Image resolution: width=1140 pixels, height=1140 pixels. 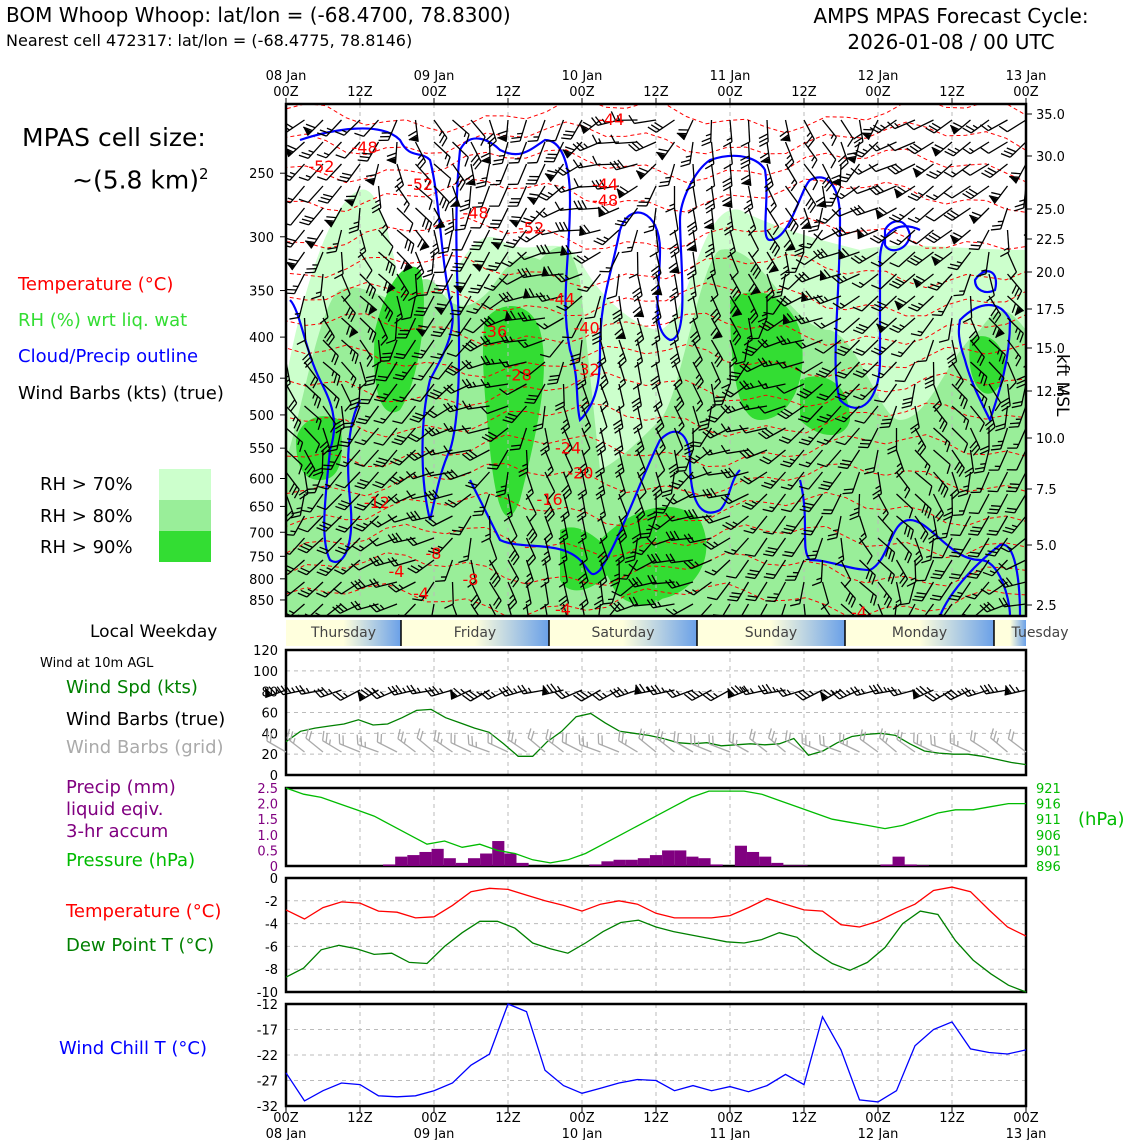 What do you see at coordinates (569, 148) in the screenshot?
I see `wind-barb-369-tick` at bounding box center [569, 148].